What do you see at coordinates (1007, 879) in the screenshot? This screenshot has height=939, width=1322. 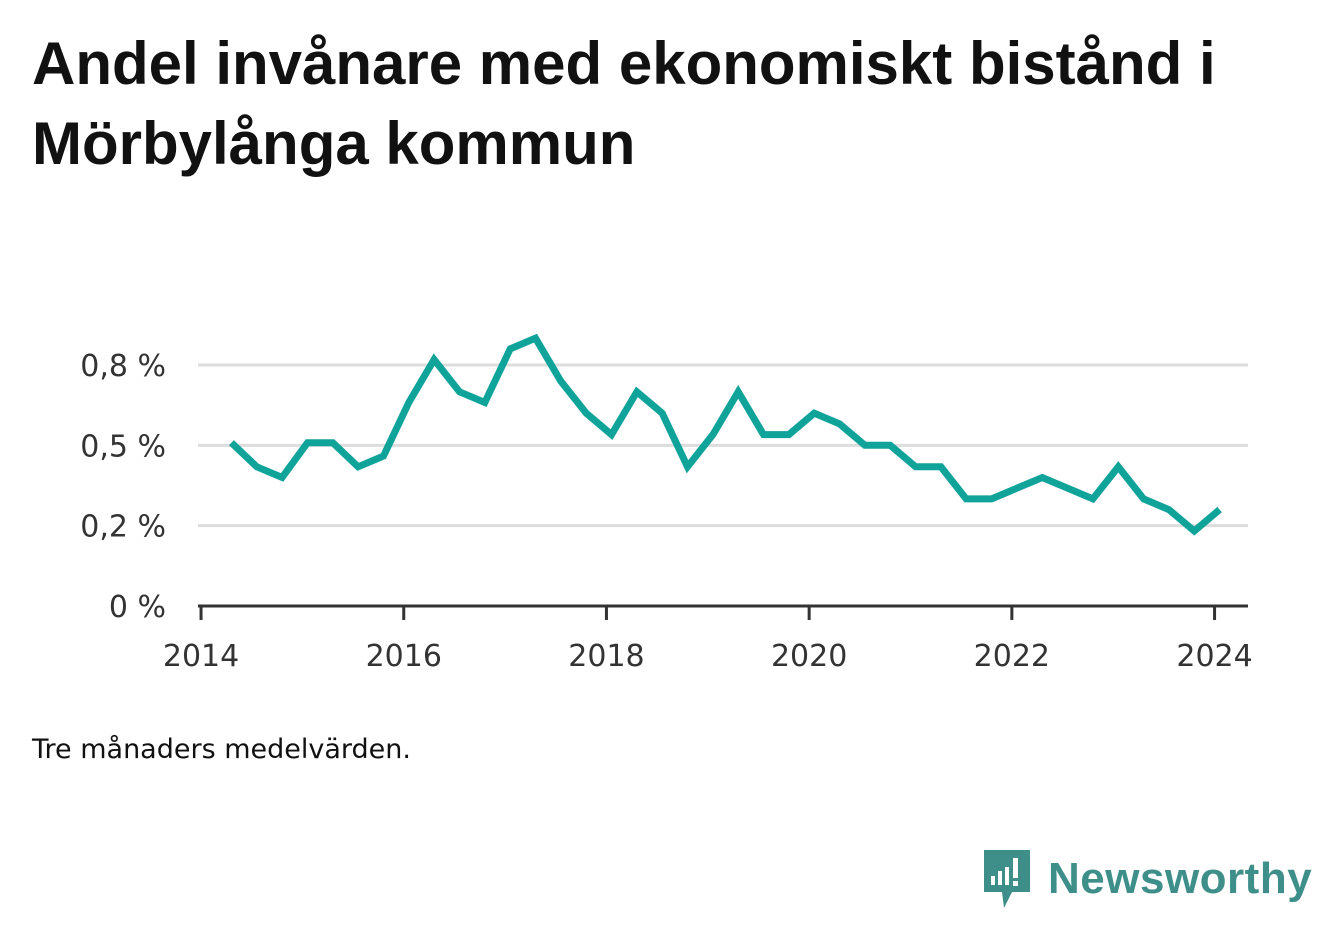 I see `newsworthy-logo-icon` at bounding box center [1007, 879].